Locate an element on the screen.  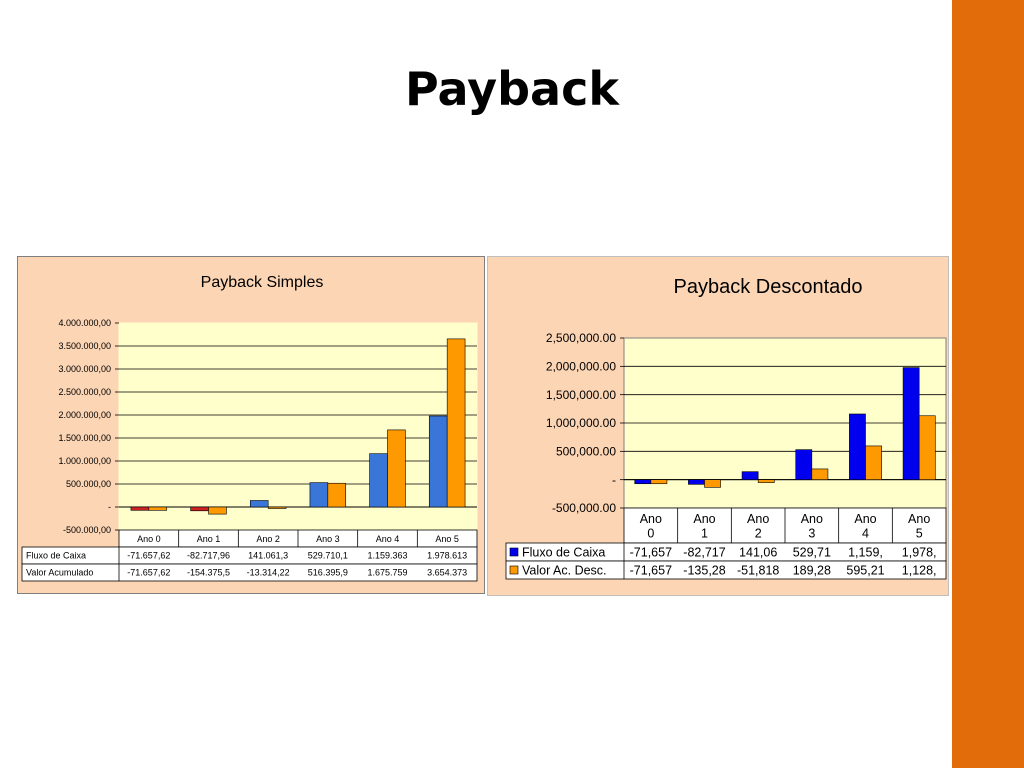
chart-title: Payback Simples is located at coordinates (262, 282).